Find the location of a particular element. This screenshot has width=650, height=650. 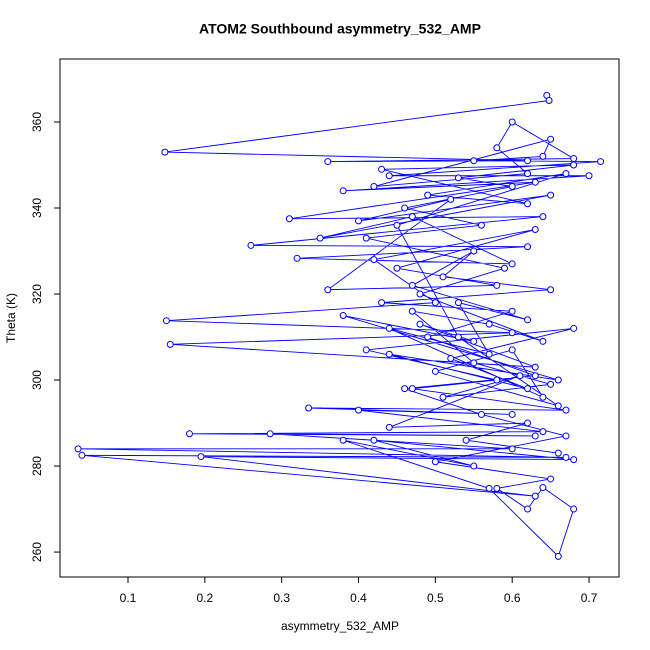

y-tick-label: 280 is located at coordinates (37, 466).